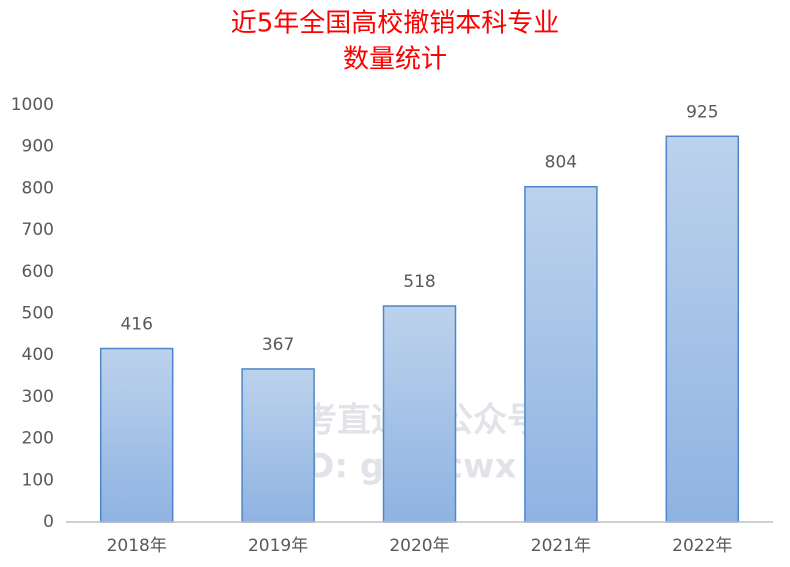 The height and width of the screenshot is (567, 790). Describe the element at coordinates (38, 439) in the screenshot. I see `y-tick-label: 200` at that location.